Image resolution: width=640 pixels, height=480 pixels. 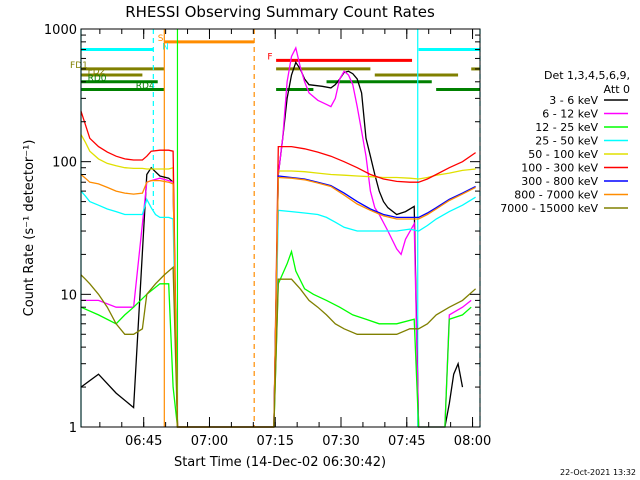 I want to click on y-tick-label-3: 1000, so click(x=60, y=30).